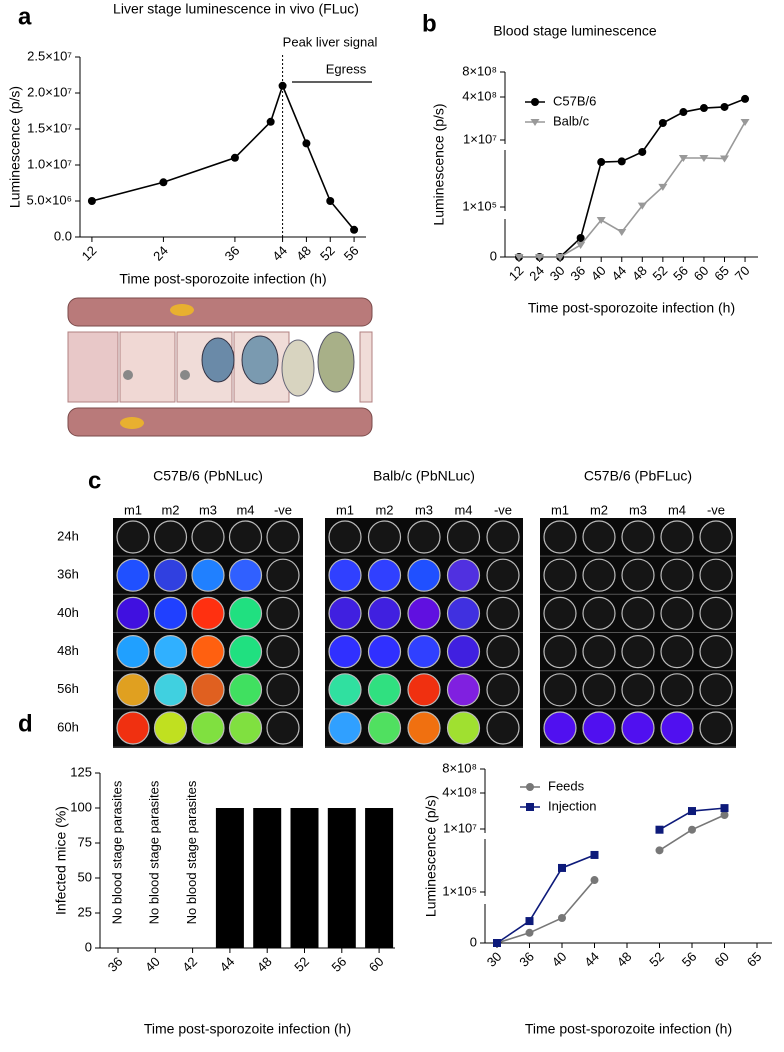  Describe the element at coordinates (189, 964) in the screenshot. I see `x-tick-label: 42` at that location.